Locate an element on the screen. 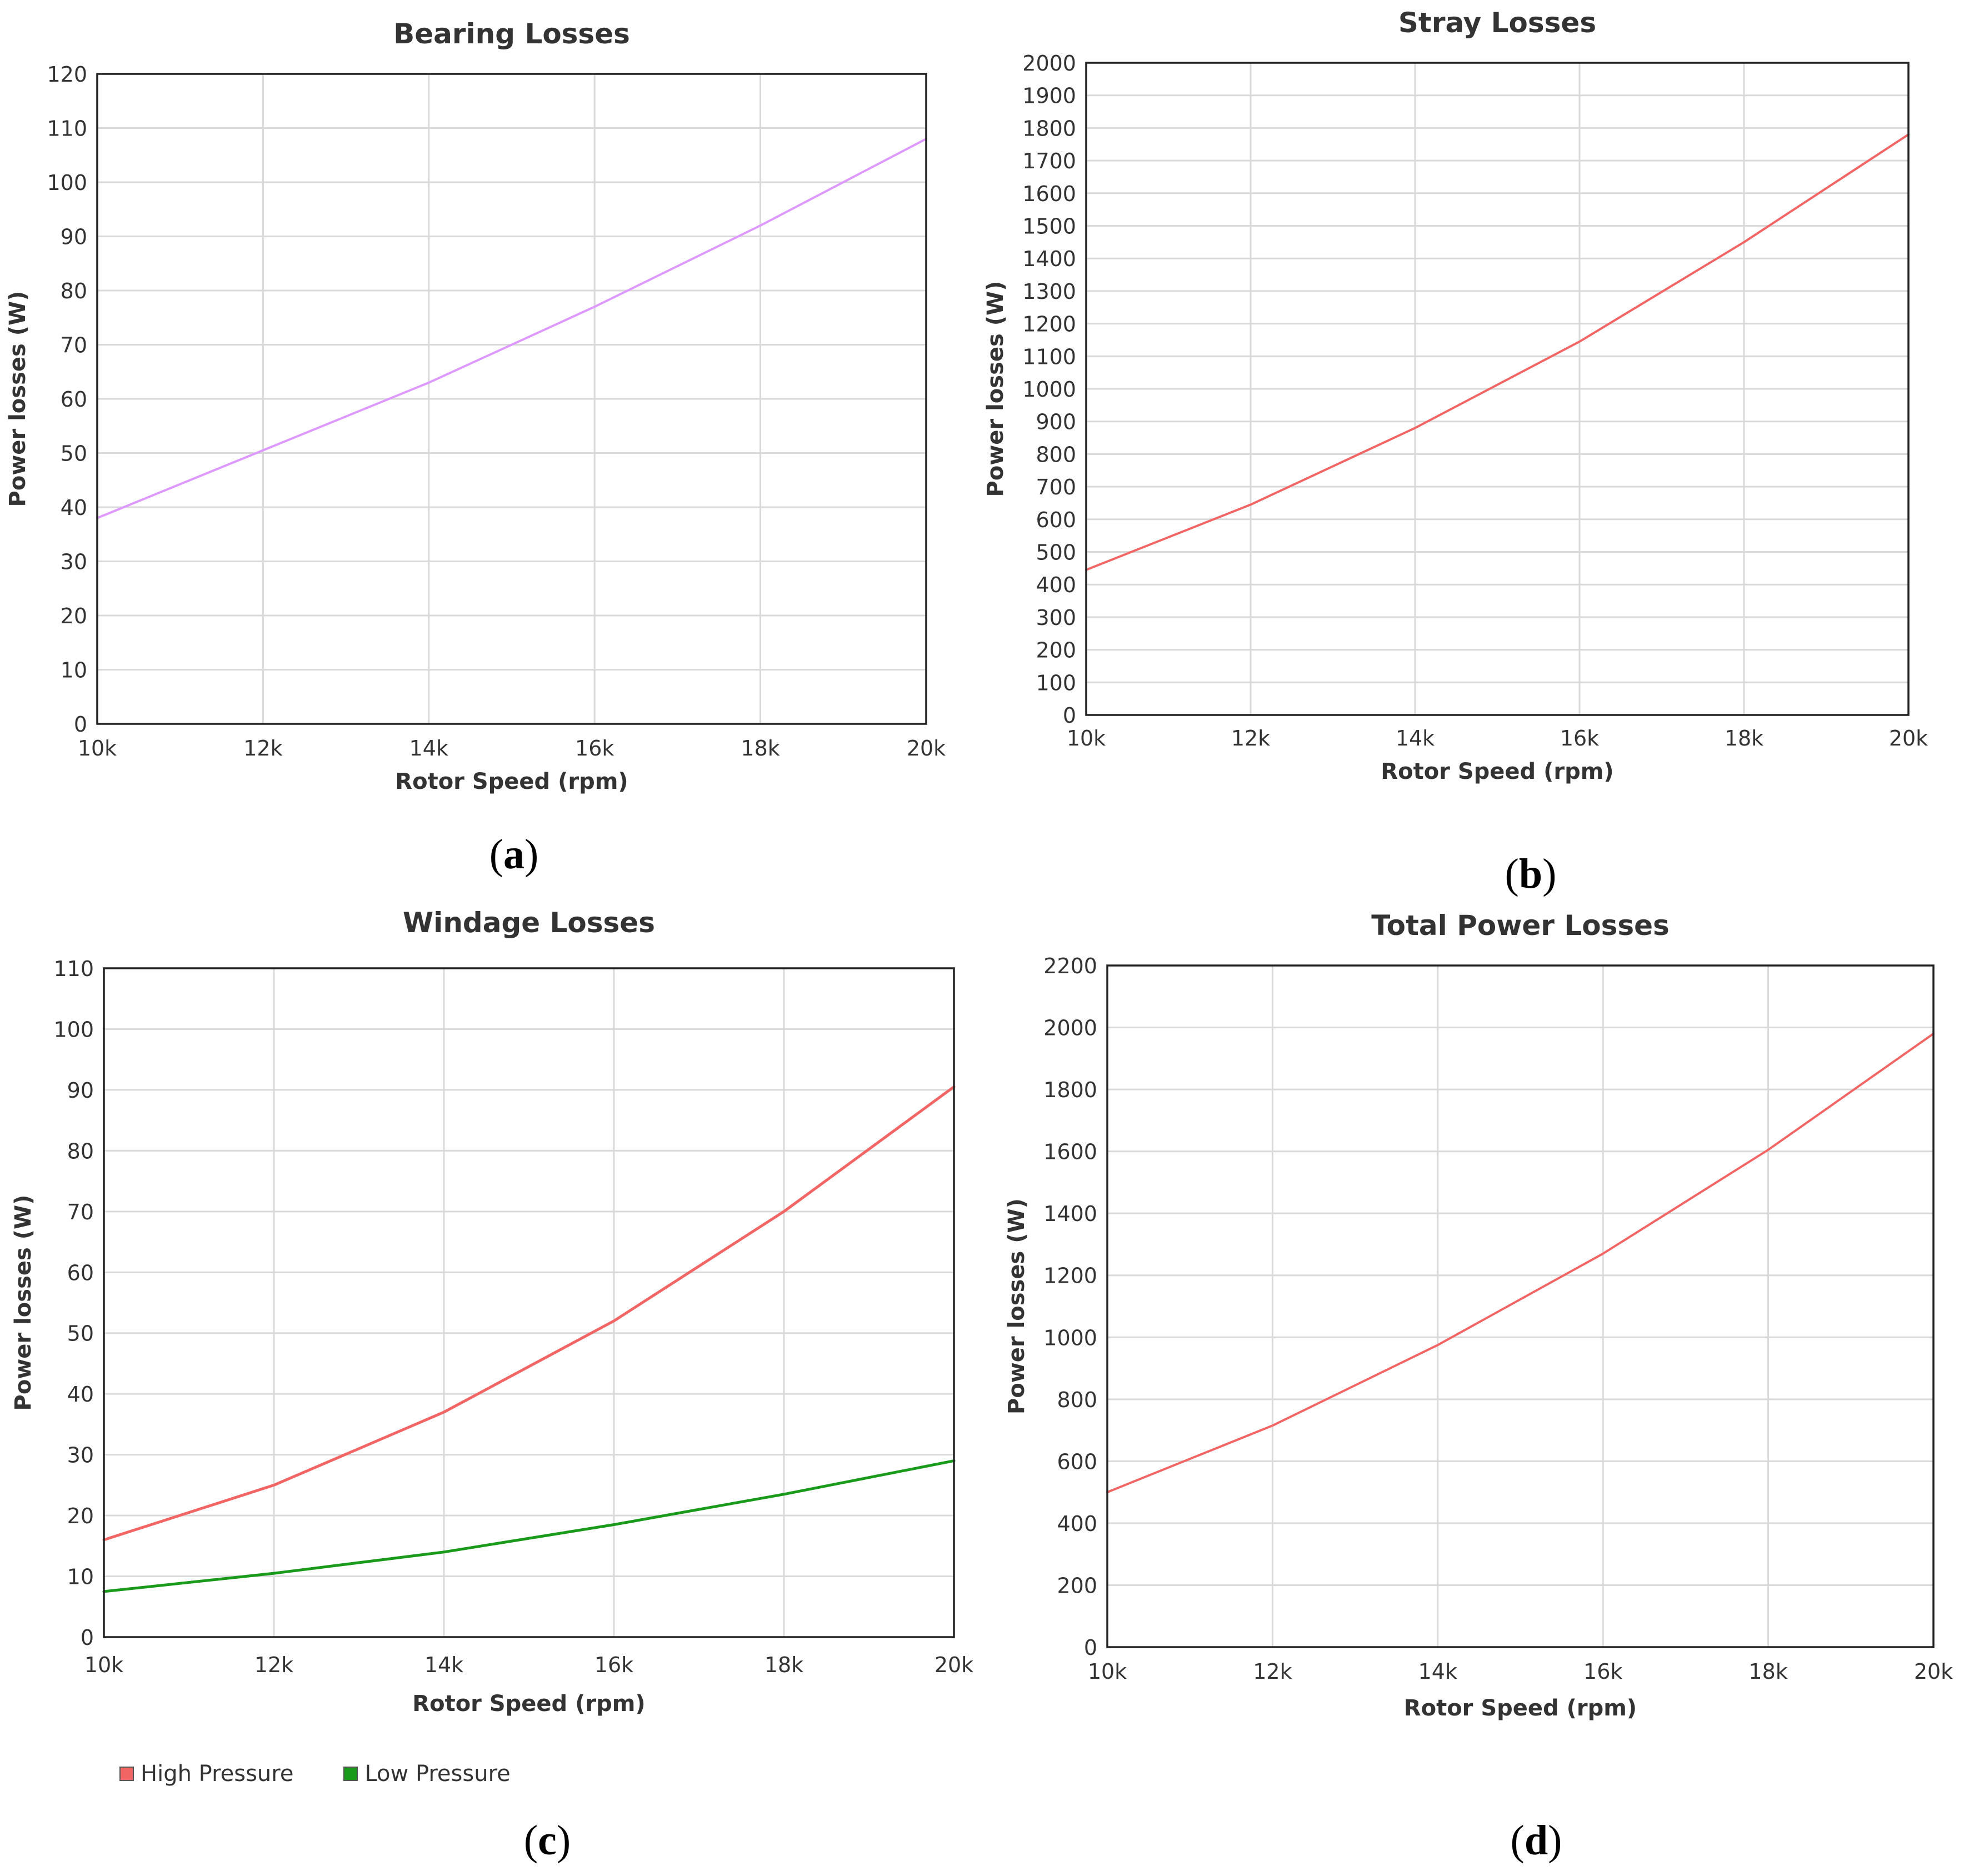  series-line-total-power-losses is located at coordinates (1520, 1263).